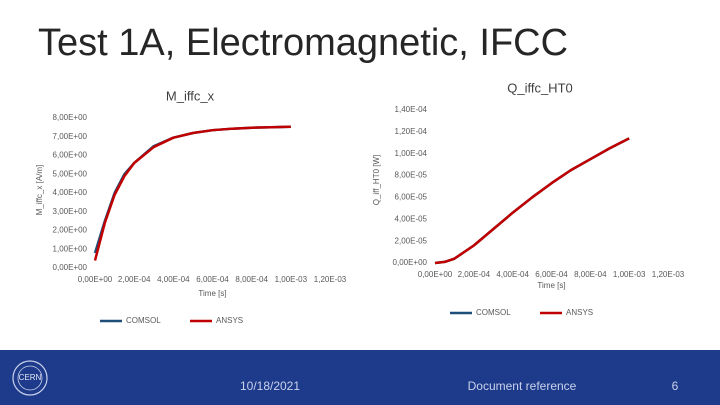 Image resolution: width=720 pixels, height=405 pixels. What do you see at coordinates (411, 131) in the screenshot?
I see `y-tick-label: 1,20E-04` at bounding box center [411, 131].